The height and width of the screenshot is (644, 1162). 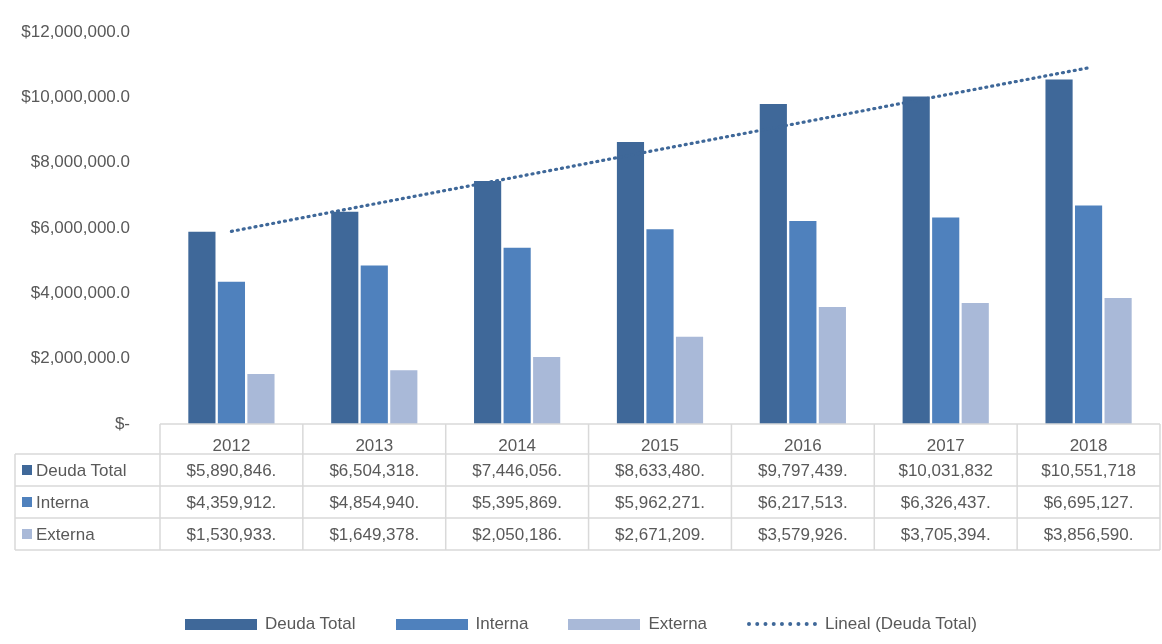 I want to click on x-tick-label: 2018, so click(x=1088, y=445).